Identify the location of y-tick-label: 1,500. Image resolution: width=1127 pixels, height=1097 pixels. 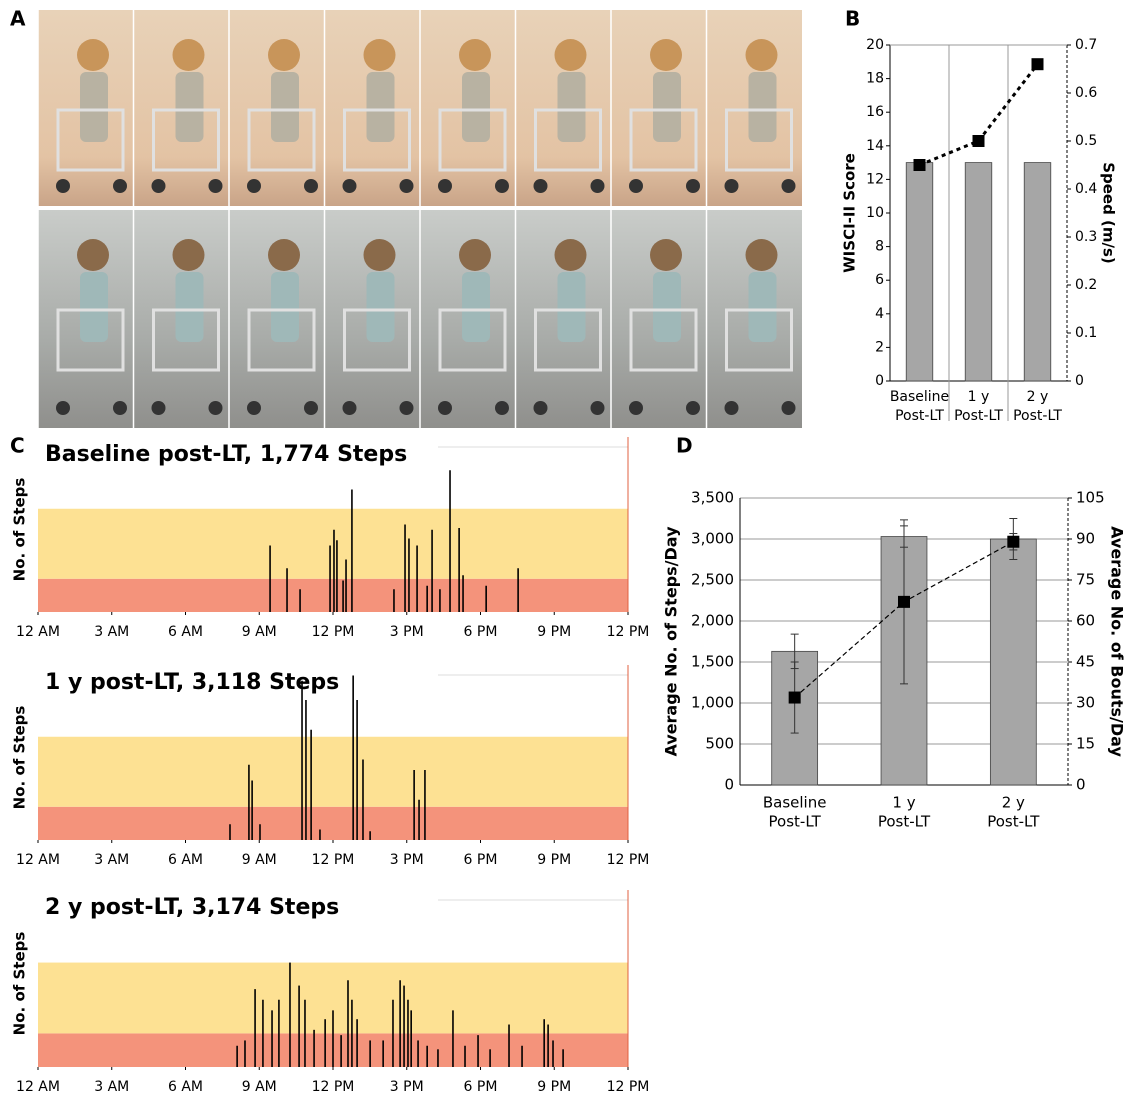
(712, 662).